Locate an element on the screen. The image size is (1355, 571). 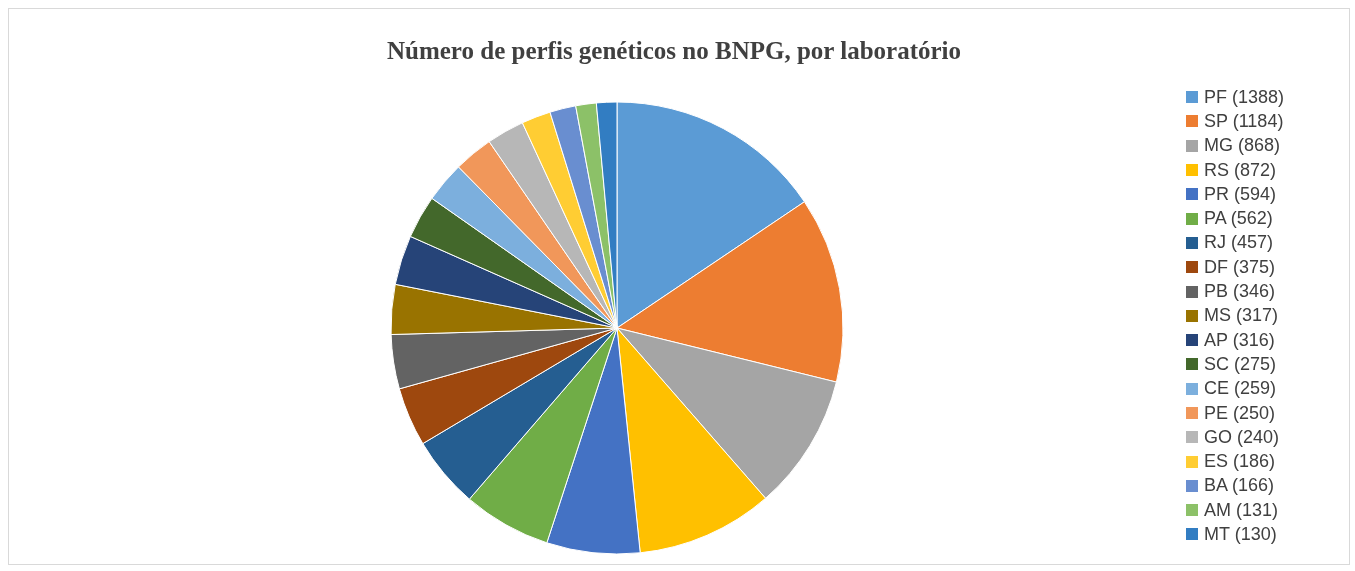
legend-label: SP (1184) is located at coordinates (1244, 121).